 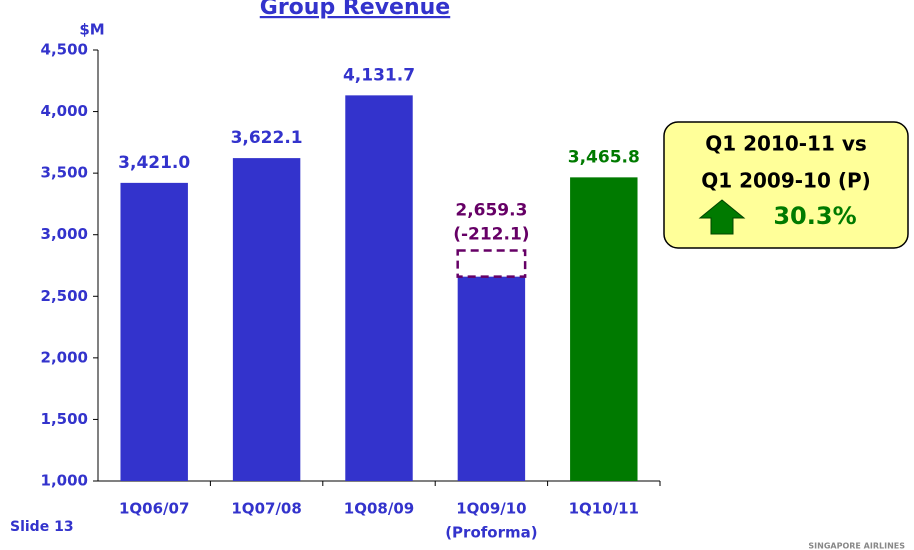 What do you see at coordinates (42, 527) in the screenshot?
I see `footer: Slide 13` at bounding box center [42, 527].